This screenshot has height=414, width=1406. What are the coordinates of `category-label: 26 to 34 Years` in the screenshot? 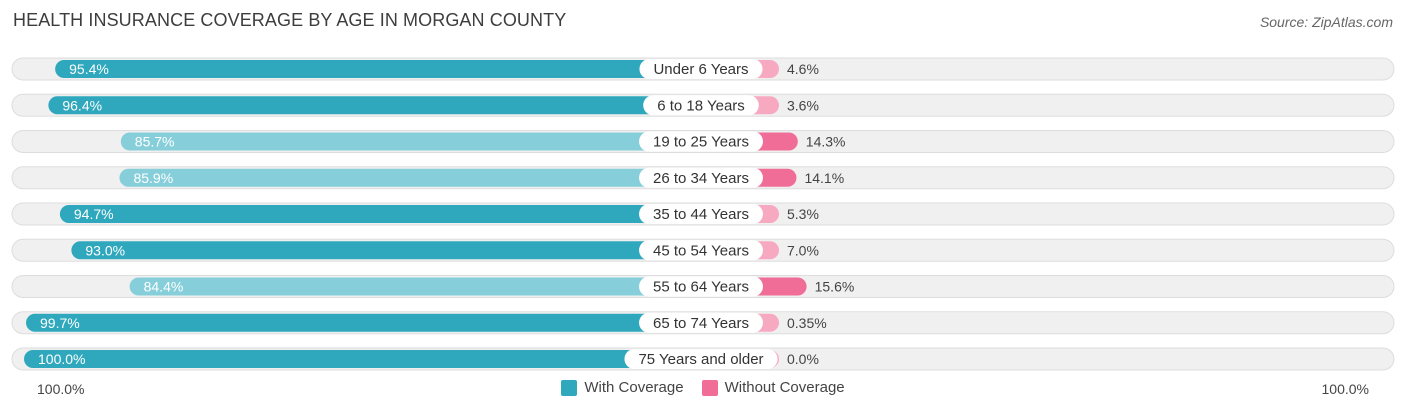 It's located at (701, 178).